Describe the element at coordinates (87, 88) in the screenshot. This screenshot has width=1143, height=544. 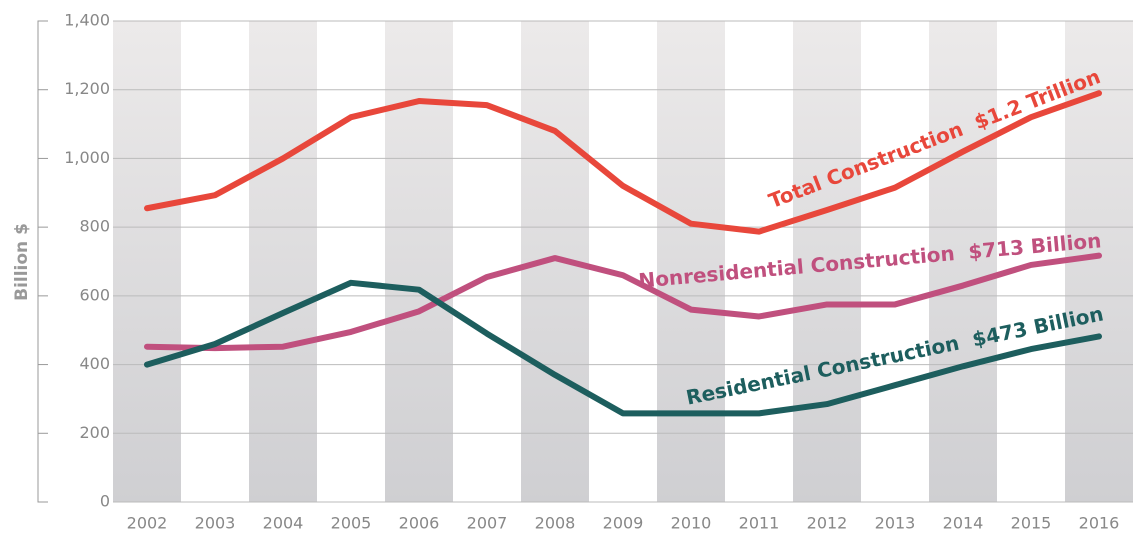
I see `y-tick-label: 1,200` at that location.